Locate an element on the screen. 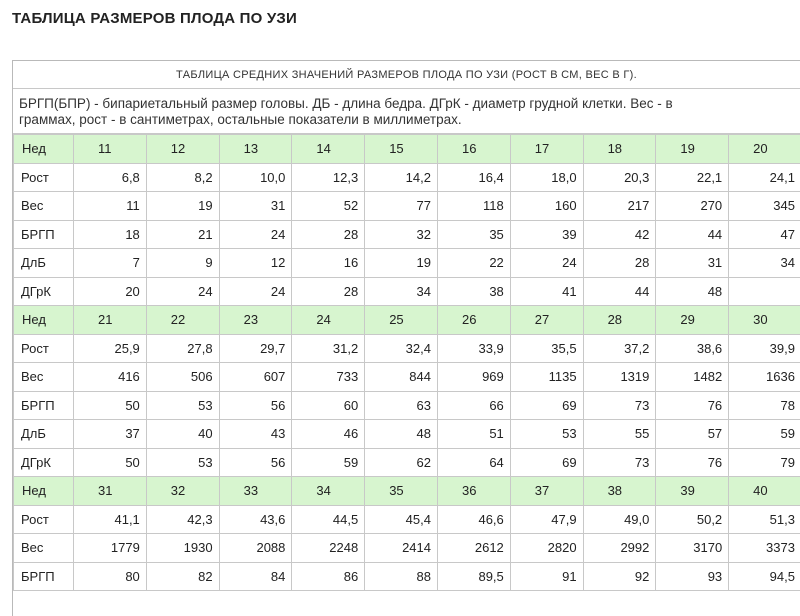  table-cell: 64 is located at coordinates (473, 462).